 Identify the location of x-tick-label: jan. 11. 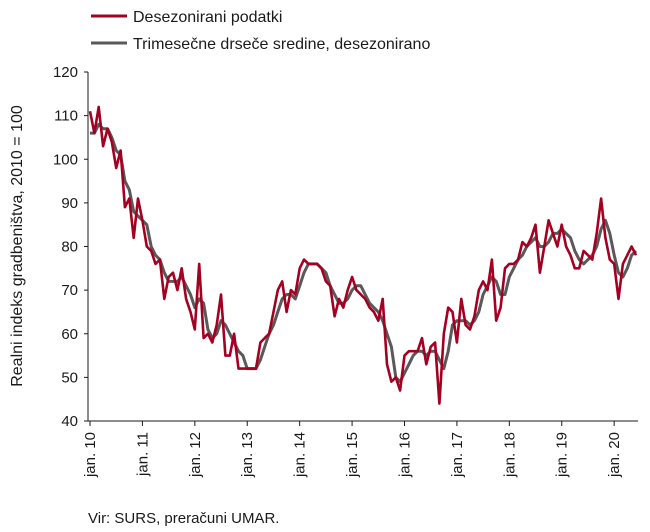
(142, 454).